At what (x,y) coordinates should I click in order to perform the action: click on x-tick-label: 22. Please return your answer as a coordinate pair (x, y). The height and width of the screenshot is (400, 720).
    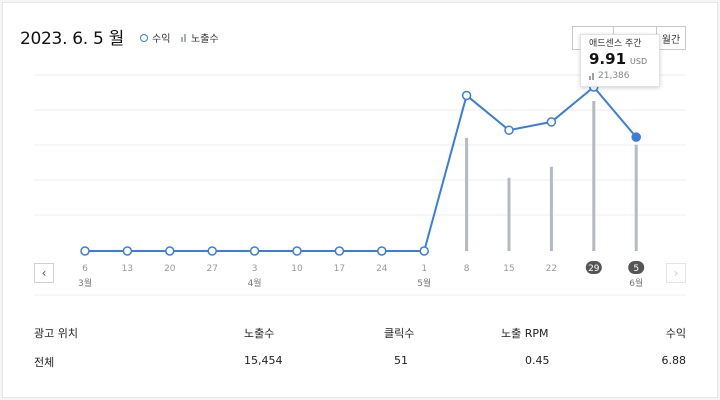
    Looking at the image, I should click on (551, 269).